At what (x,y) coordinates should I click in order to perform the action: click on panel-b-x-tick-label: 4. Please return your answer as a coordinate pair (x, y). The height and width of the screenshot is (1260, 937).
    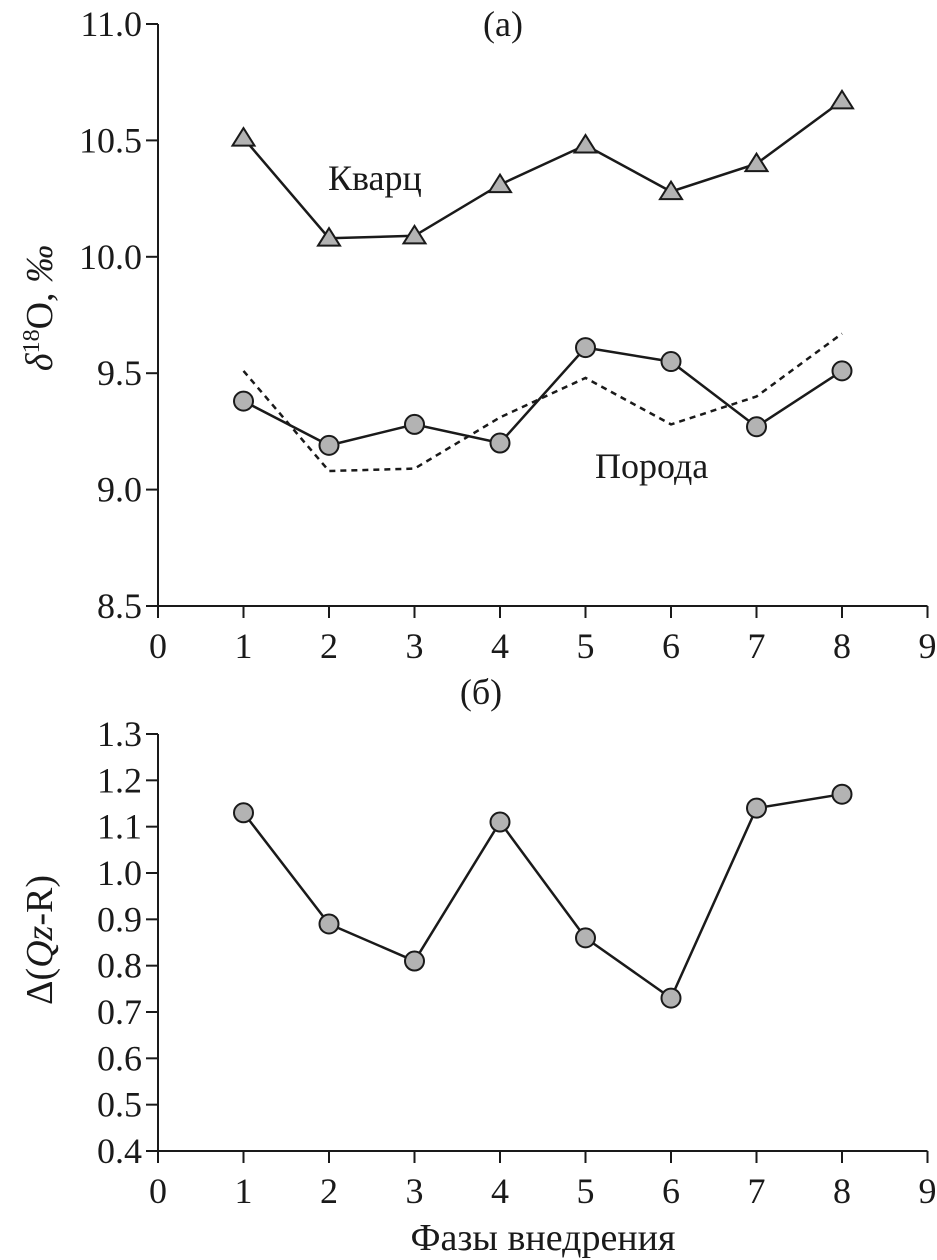
    Looking at the image, I should click on (500, 1191).